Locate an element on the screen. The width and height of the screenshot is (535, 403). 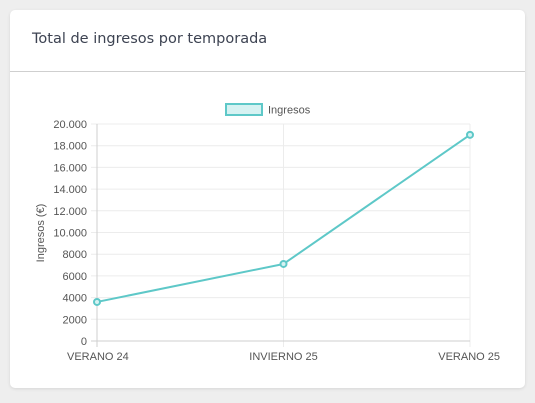
x-tick-label: INVIERNO 25 is located at coordinates (283, 357).